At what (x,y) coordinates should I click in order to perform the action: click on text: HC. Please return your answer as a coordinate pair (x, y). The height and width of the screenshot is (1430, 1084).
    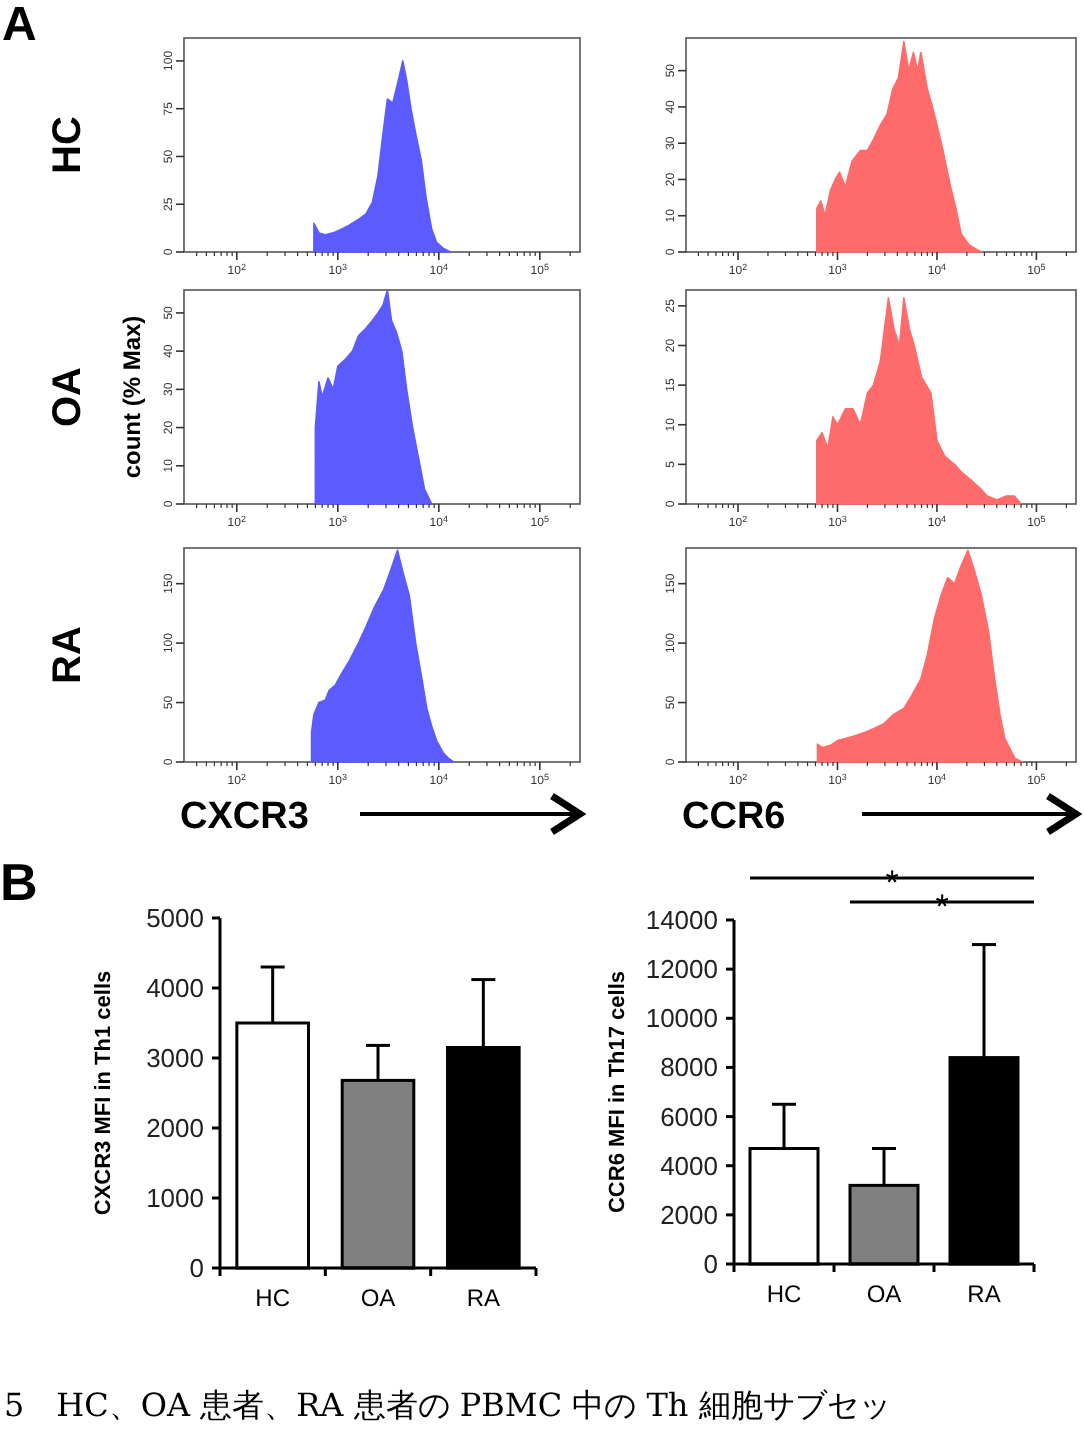
    Looking at the image, I should click on (68, 145).